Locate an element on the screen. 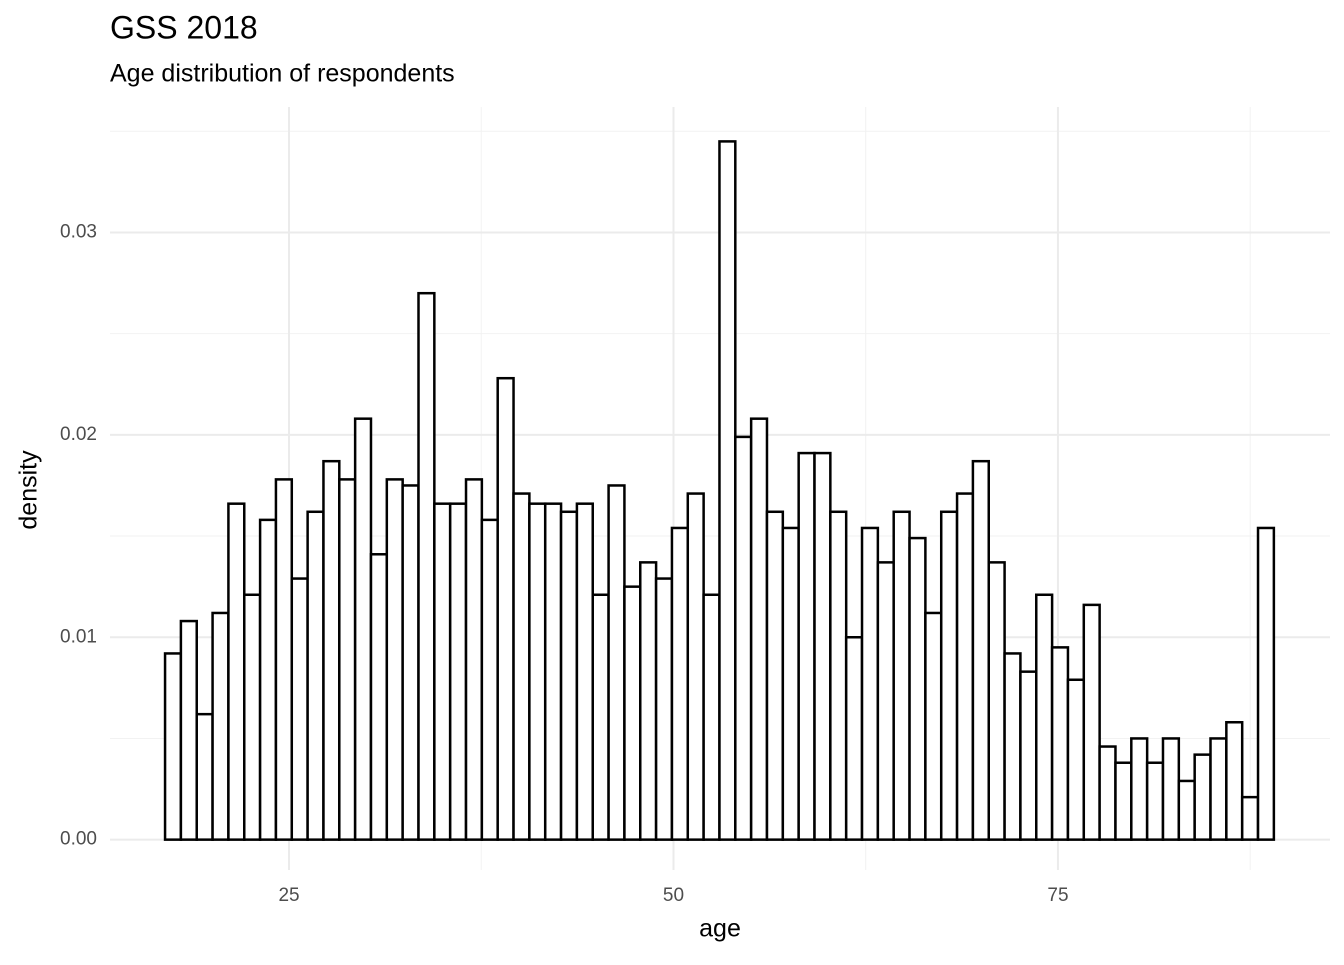  y-tick-label: 0.02 is located at coordinates (78, 434).